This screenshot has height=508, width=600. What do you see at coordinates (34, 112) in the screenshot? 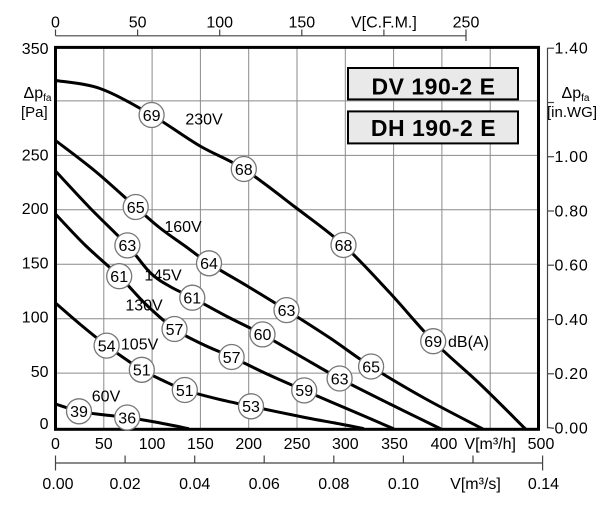
I see `svg-text: [Pa]` at bounding box center [34, 112].